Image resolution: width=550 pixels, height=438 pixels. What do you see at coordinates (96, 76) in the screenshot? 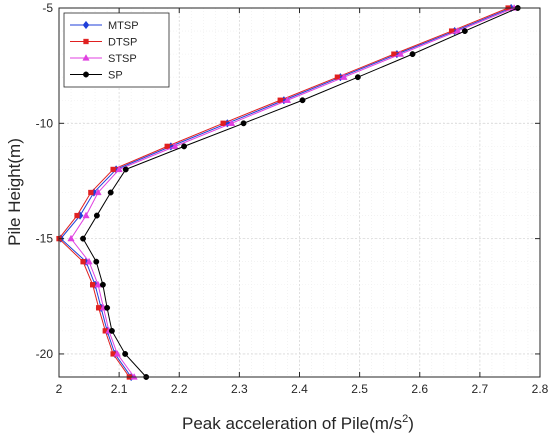
I see `legend-item-sp: SP` at bounding box center [96, 76].